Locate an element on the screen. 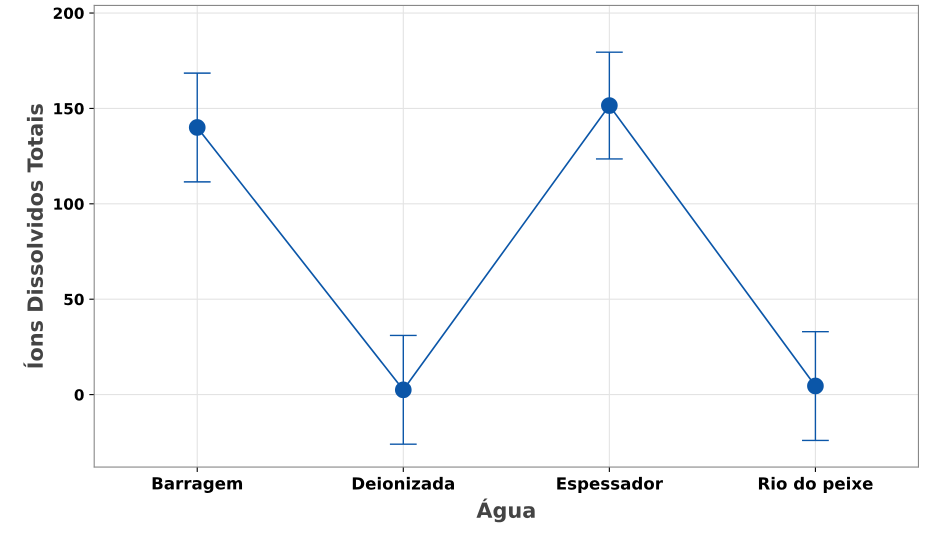  y-tick-label: 50 is located at coordinates (74, 300).